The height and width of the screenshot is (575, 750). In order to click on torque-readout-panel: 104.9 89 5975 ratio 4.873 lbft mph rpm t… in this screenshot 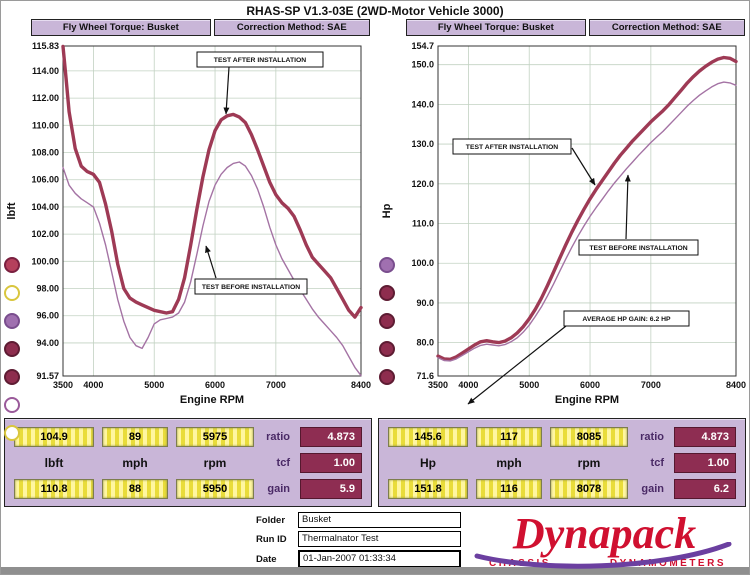, I will do `click(188, 462)`.